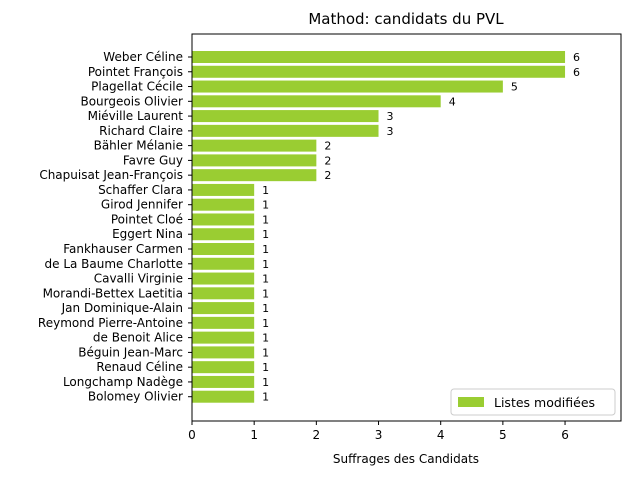 The height and width of the screenshot is (480, 640). I want to click on x-tick-label: 6, so click(565, 435).